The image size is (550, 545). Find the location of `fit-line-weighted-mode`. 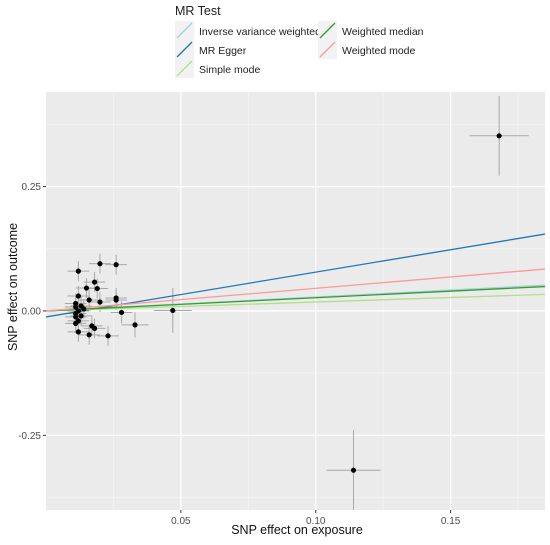

fit-line-weighted-mode is located at coordinates (295, 290).